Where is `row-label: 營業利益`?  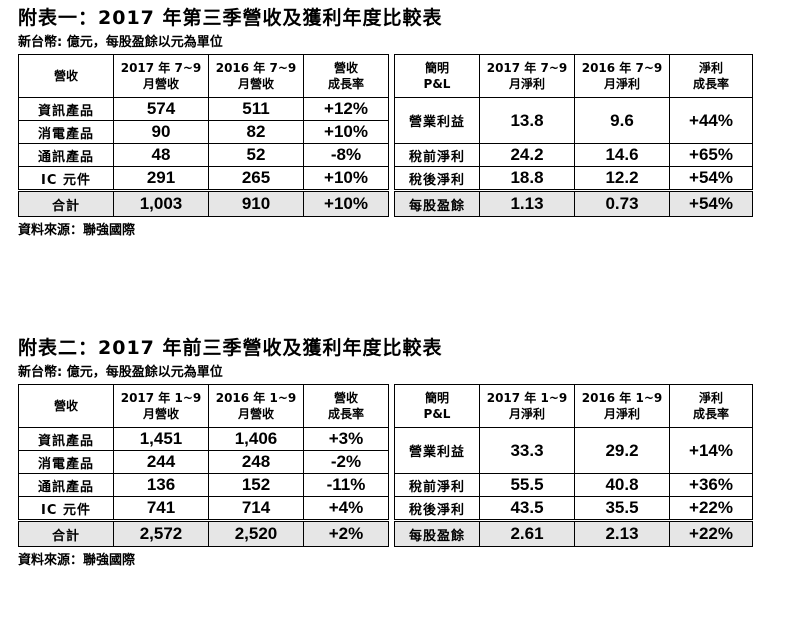
row-label: 營業利益 is located at coordinates (437, 450).